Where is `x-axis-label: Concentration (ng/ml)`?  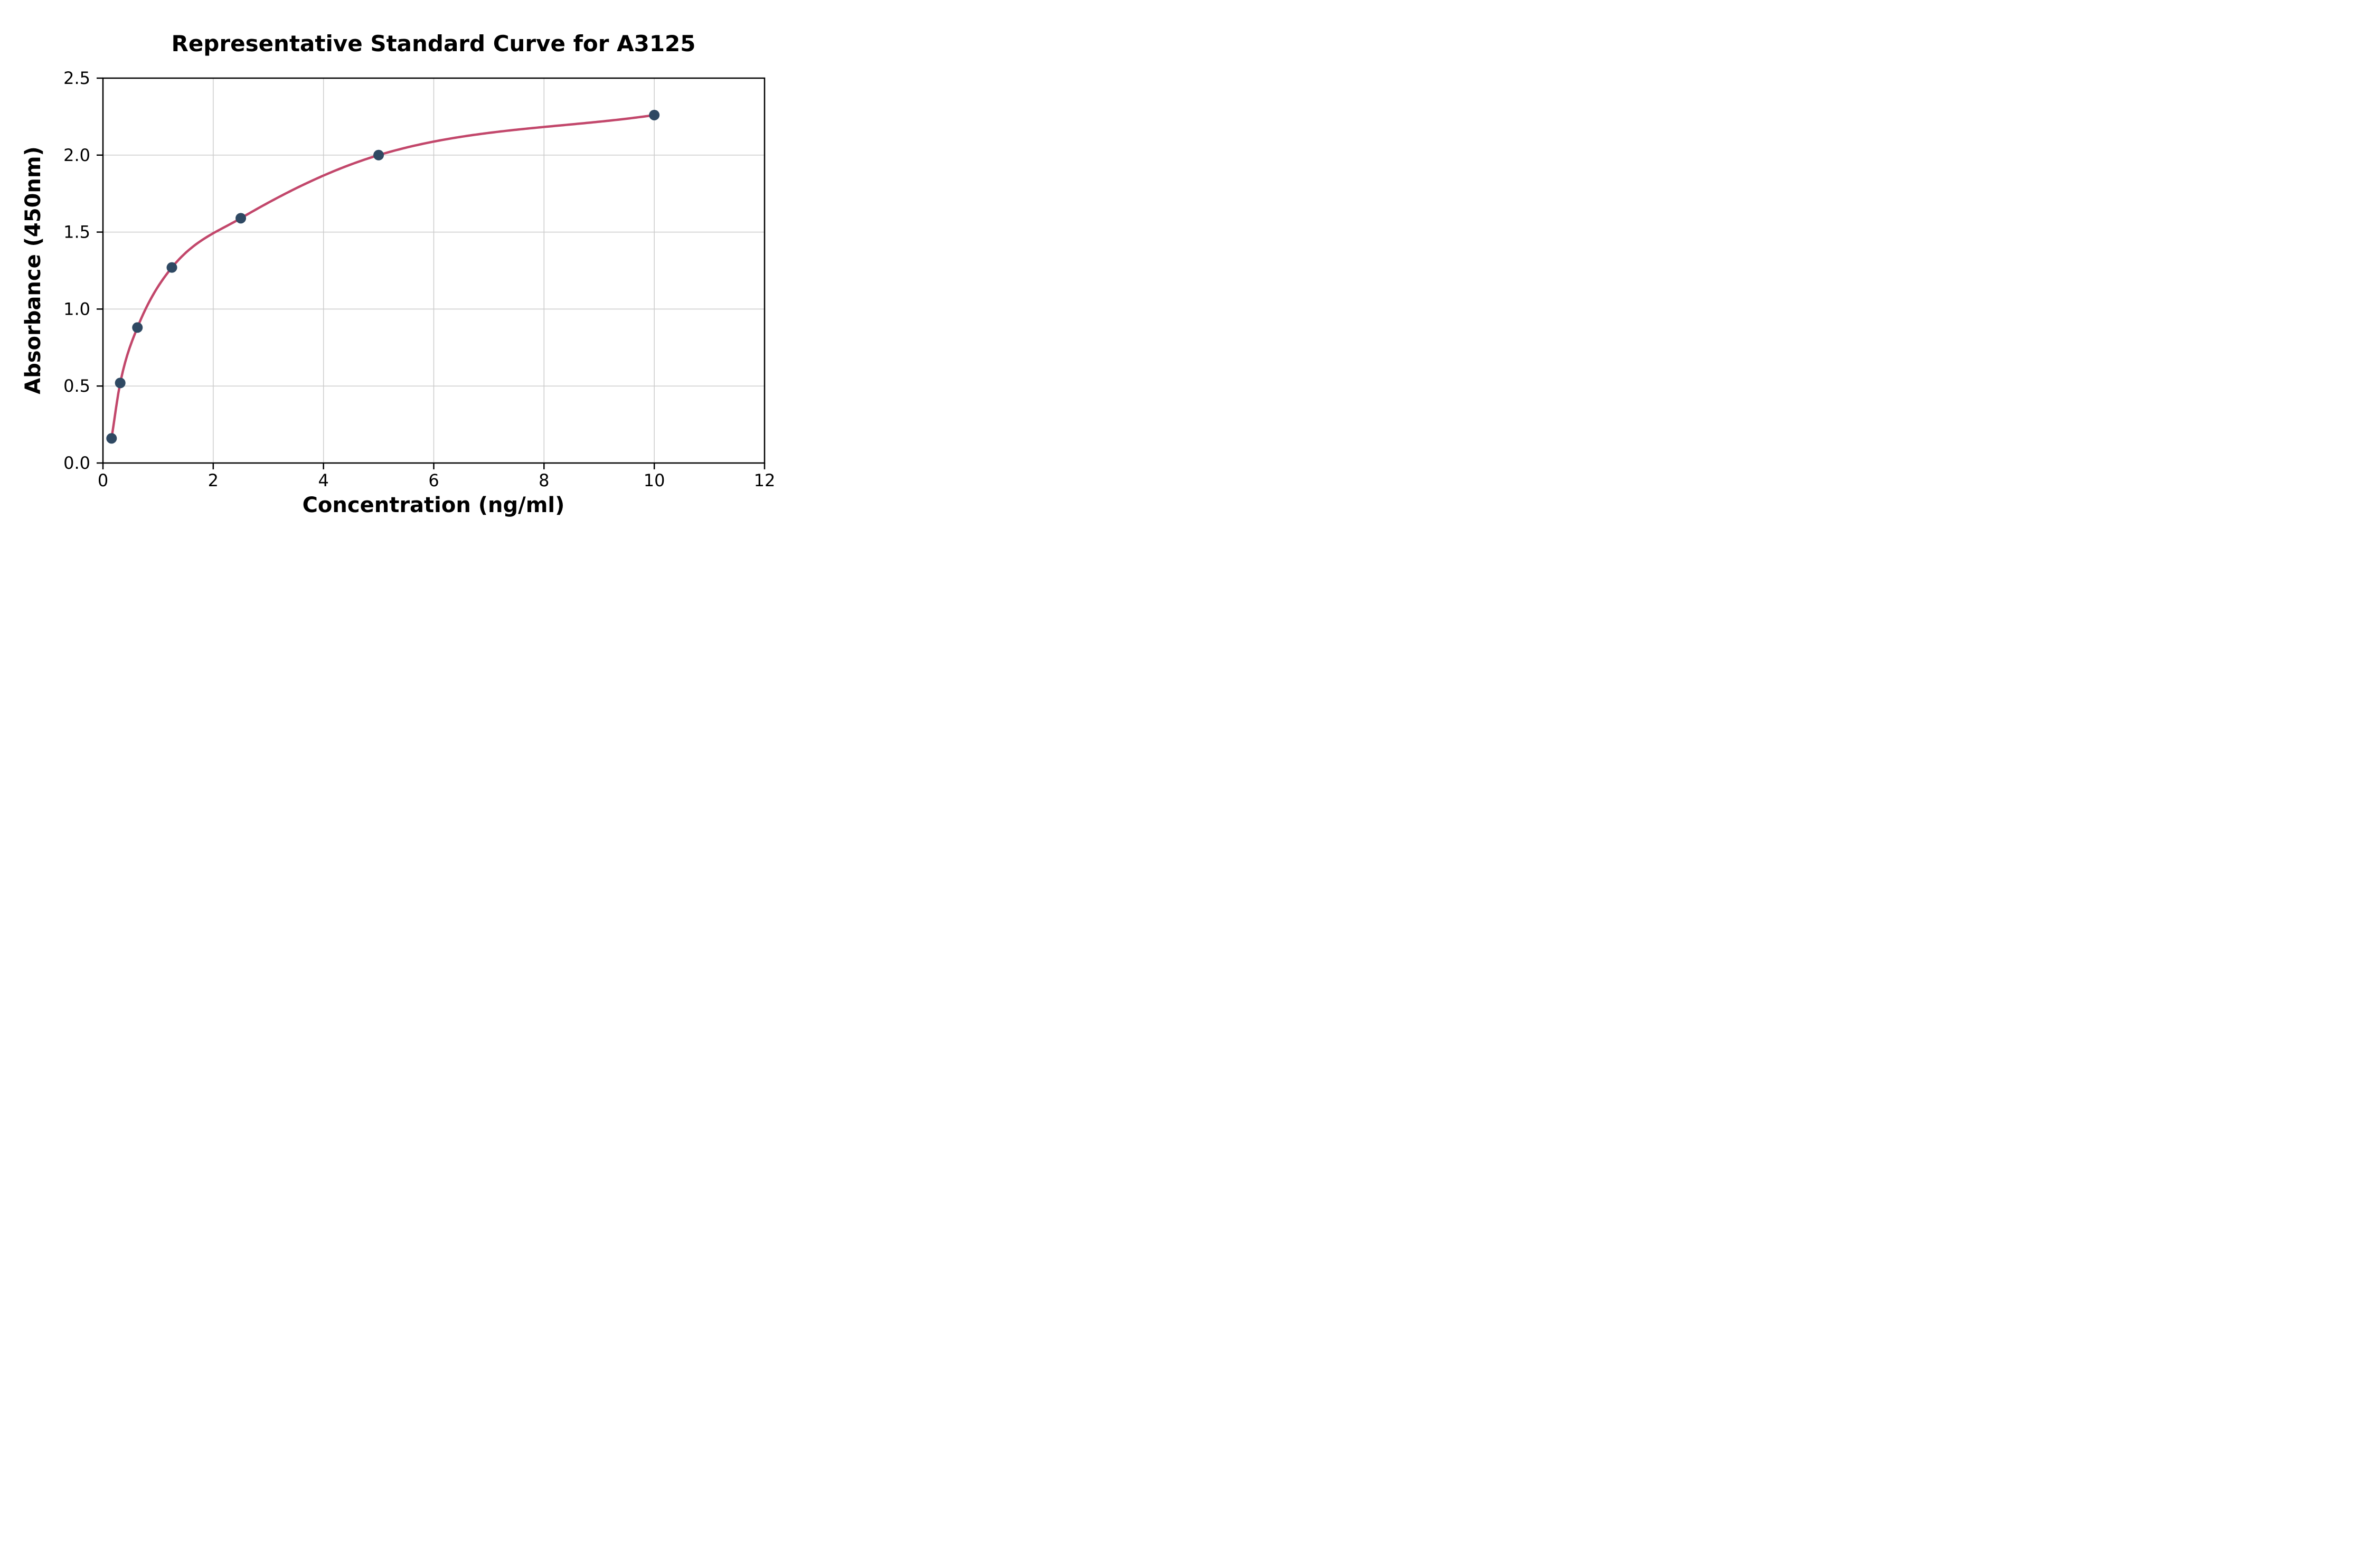
x-axis-label: Concentration (ng/ml) is located at coordinates (434, 505).